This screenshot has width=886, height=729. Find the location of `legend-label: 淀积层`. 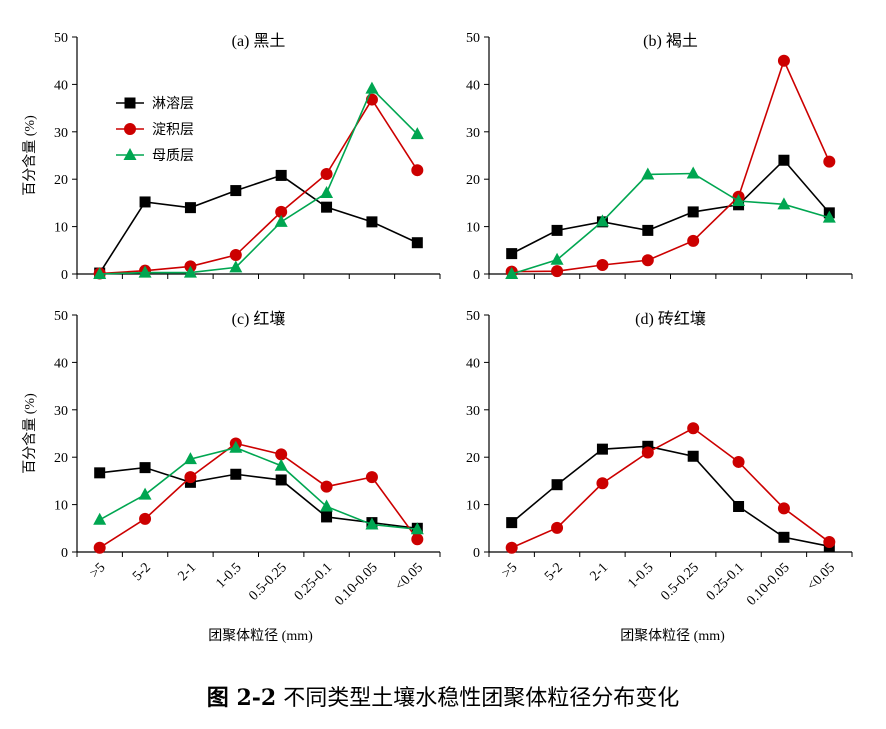

legend-label: 淀积层 is located at coordinates (173, 130).